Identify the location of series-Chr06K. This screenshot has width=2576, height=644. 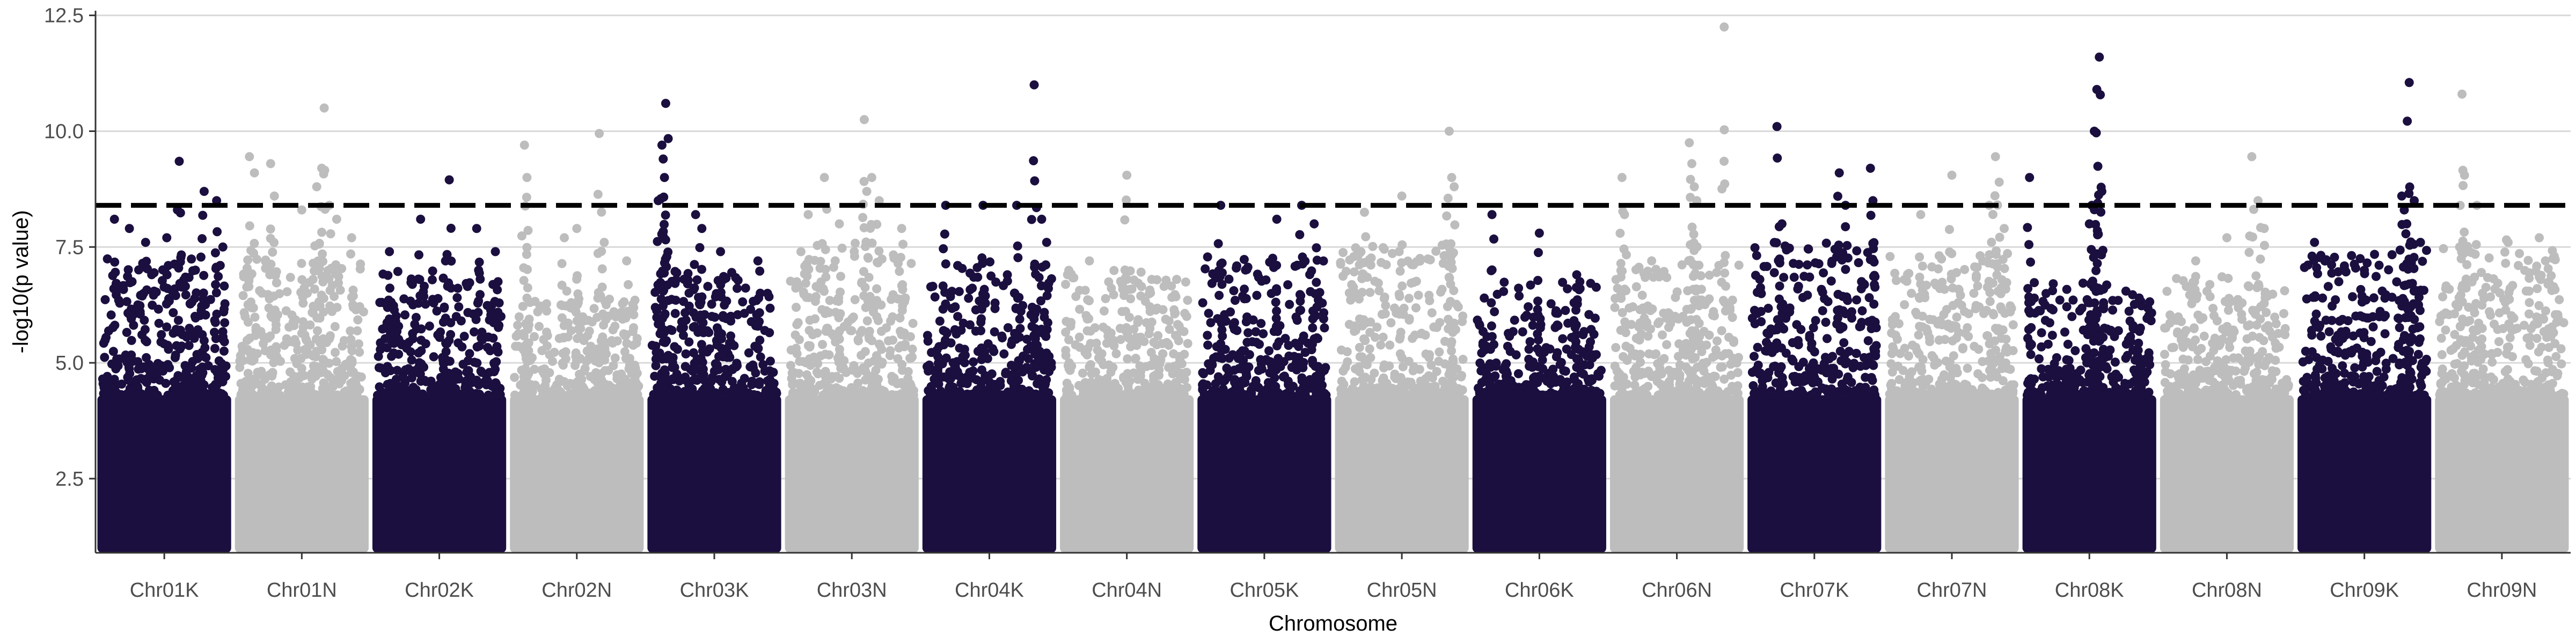
(1539, 381).